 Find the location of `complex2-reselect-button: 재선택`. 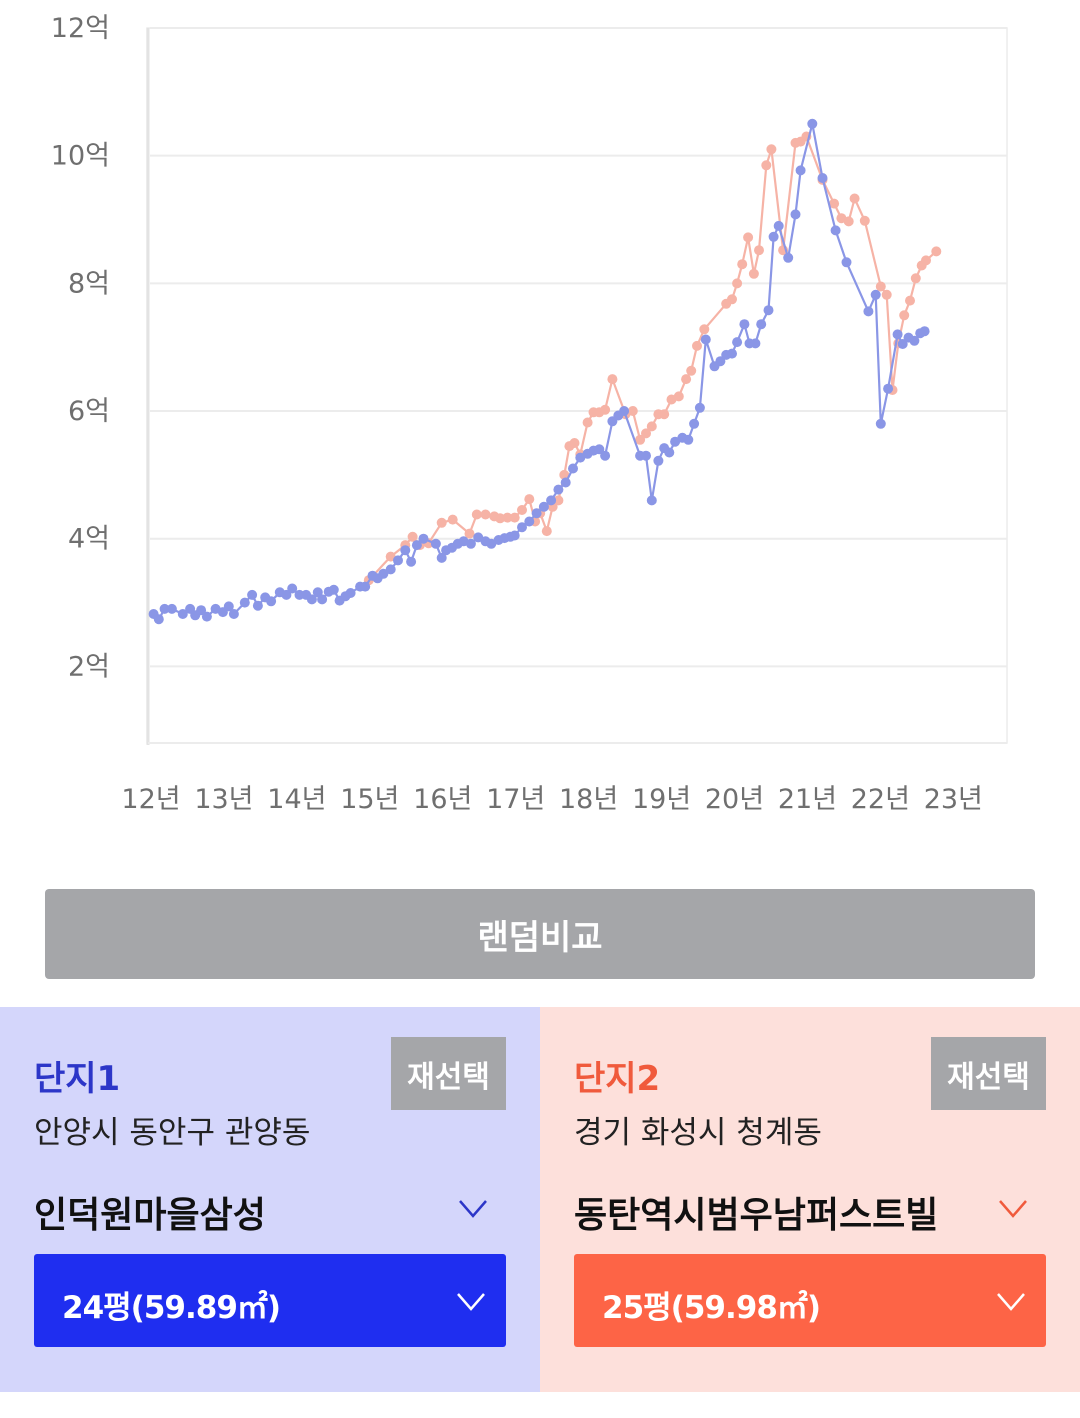

complex2-reselect-button: 재선택 is located at coordinates (988, 1073).